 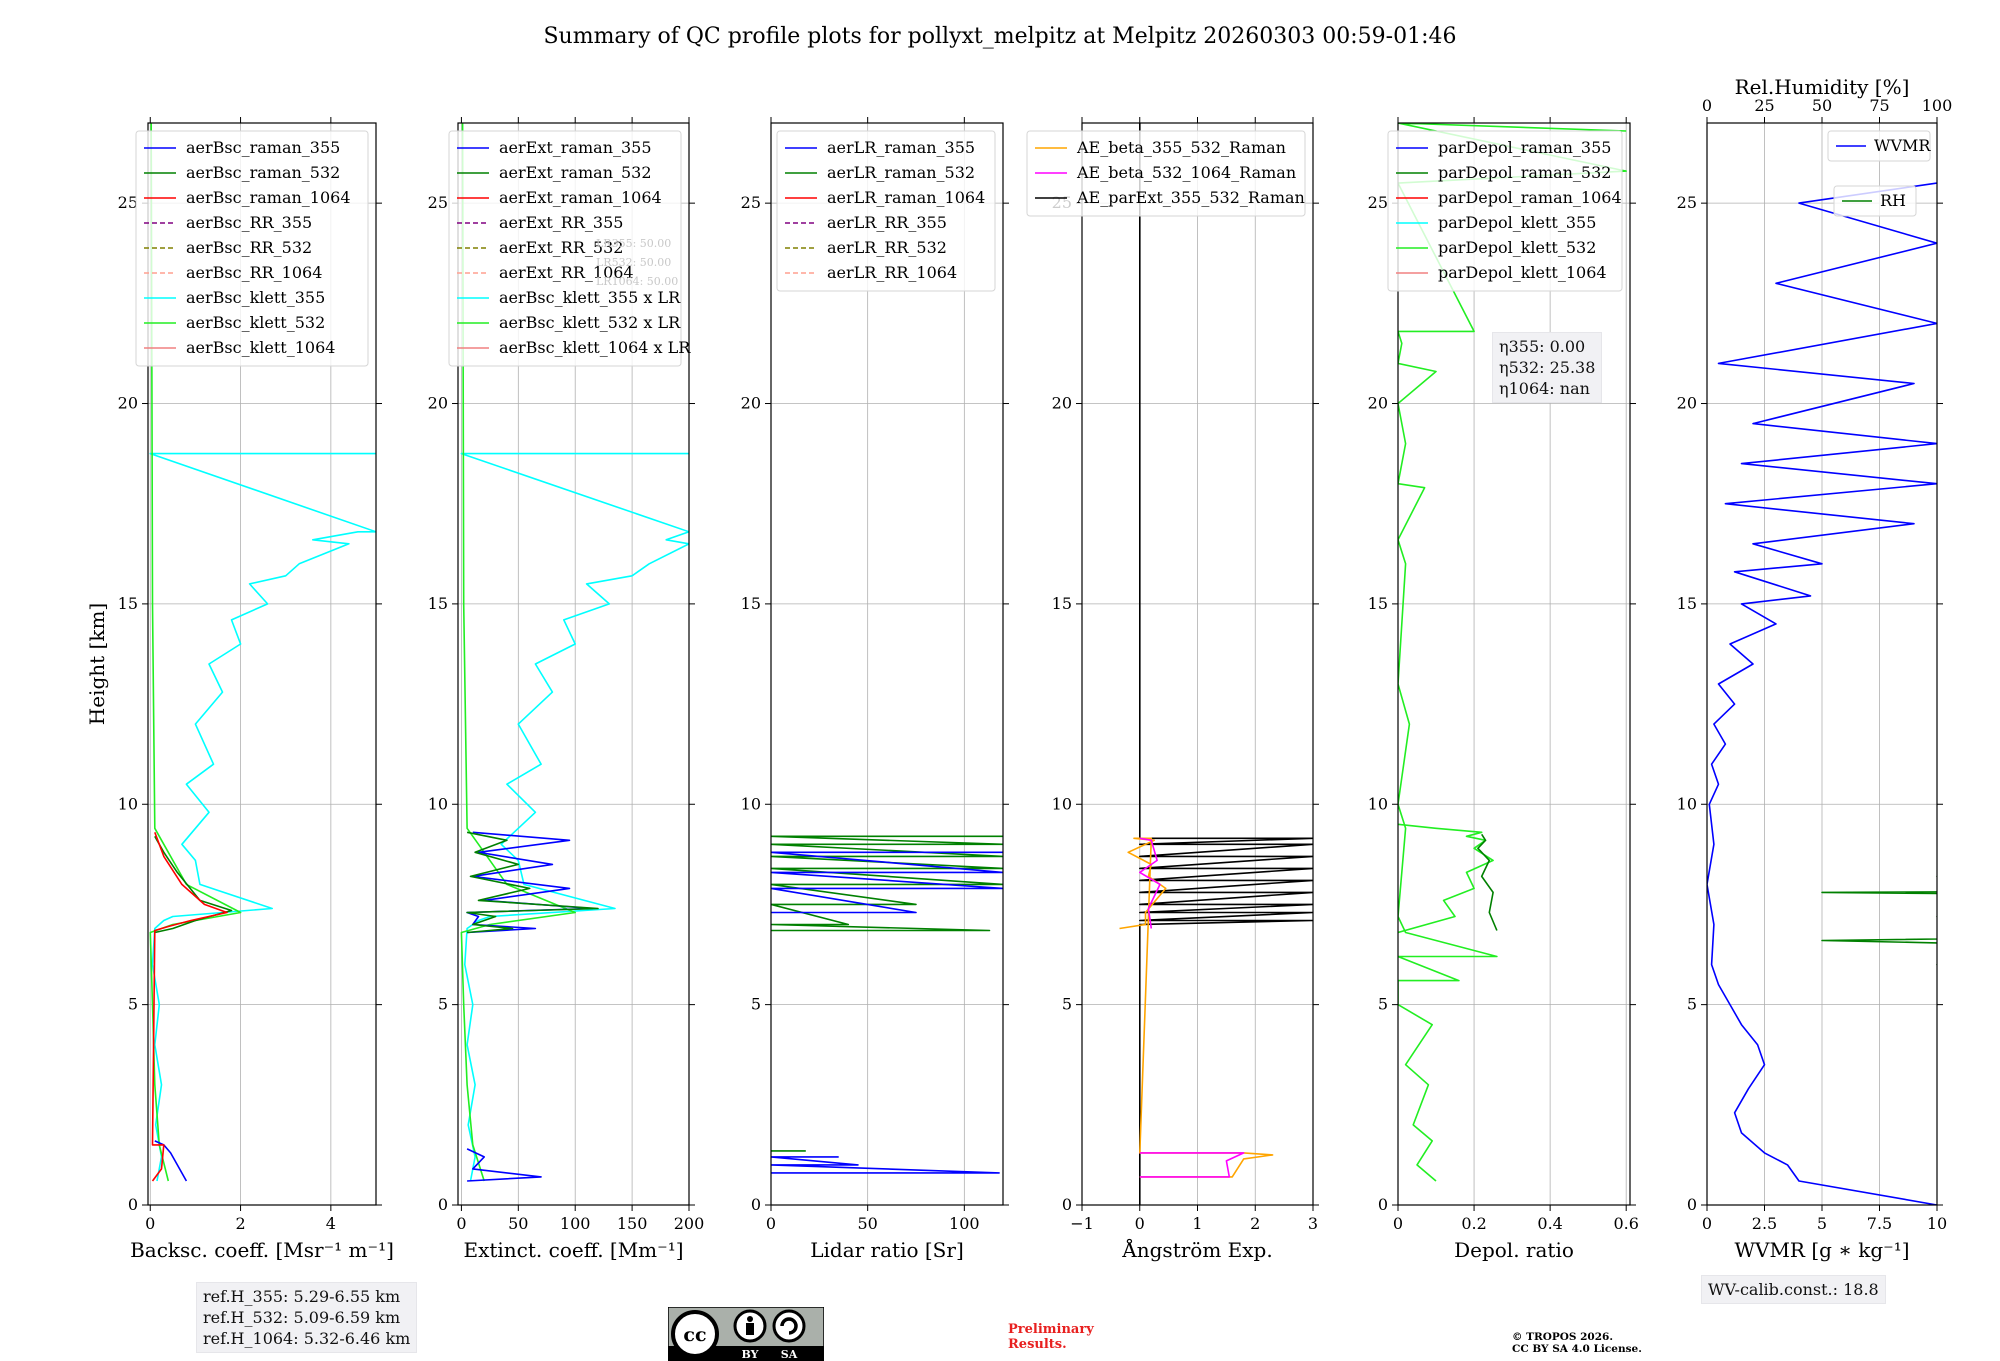 What do you see at coordinates (750, 1354) in the screenshot?
I see `cc-by-label: BY` at bounding box center [750, 1354].